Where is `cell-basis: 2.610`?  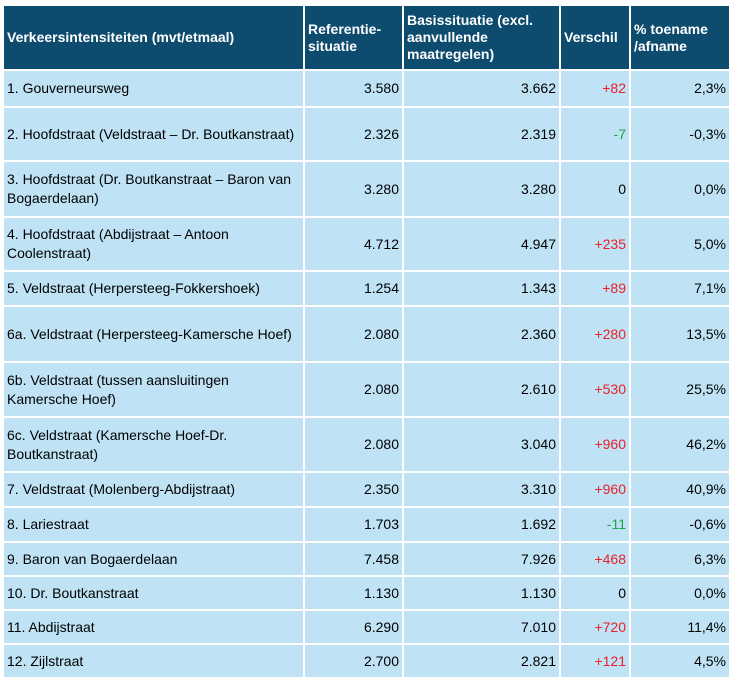
cell-basis: 2.610 is located at coordinates (482, 390).